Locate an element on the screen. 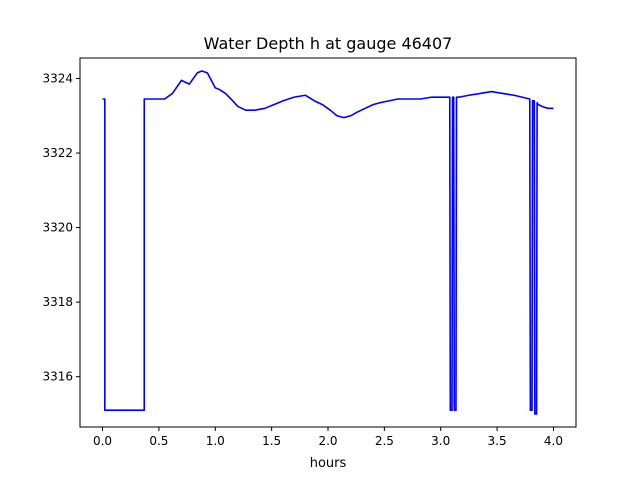  y-tick-label: 3322 is located at coordinates (57, 153).